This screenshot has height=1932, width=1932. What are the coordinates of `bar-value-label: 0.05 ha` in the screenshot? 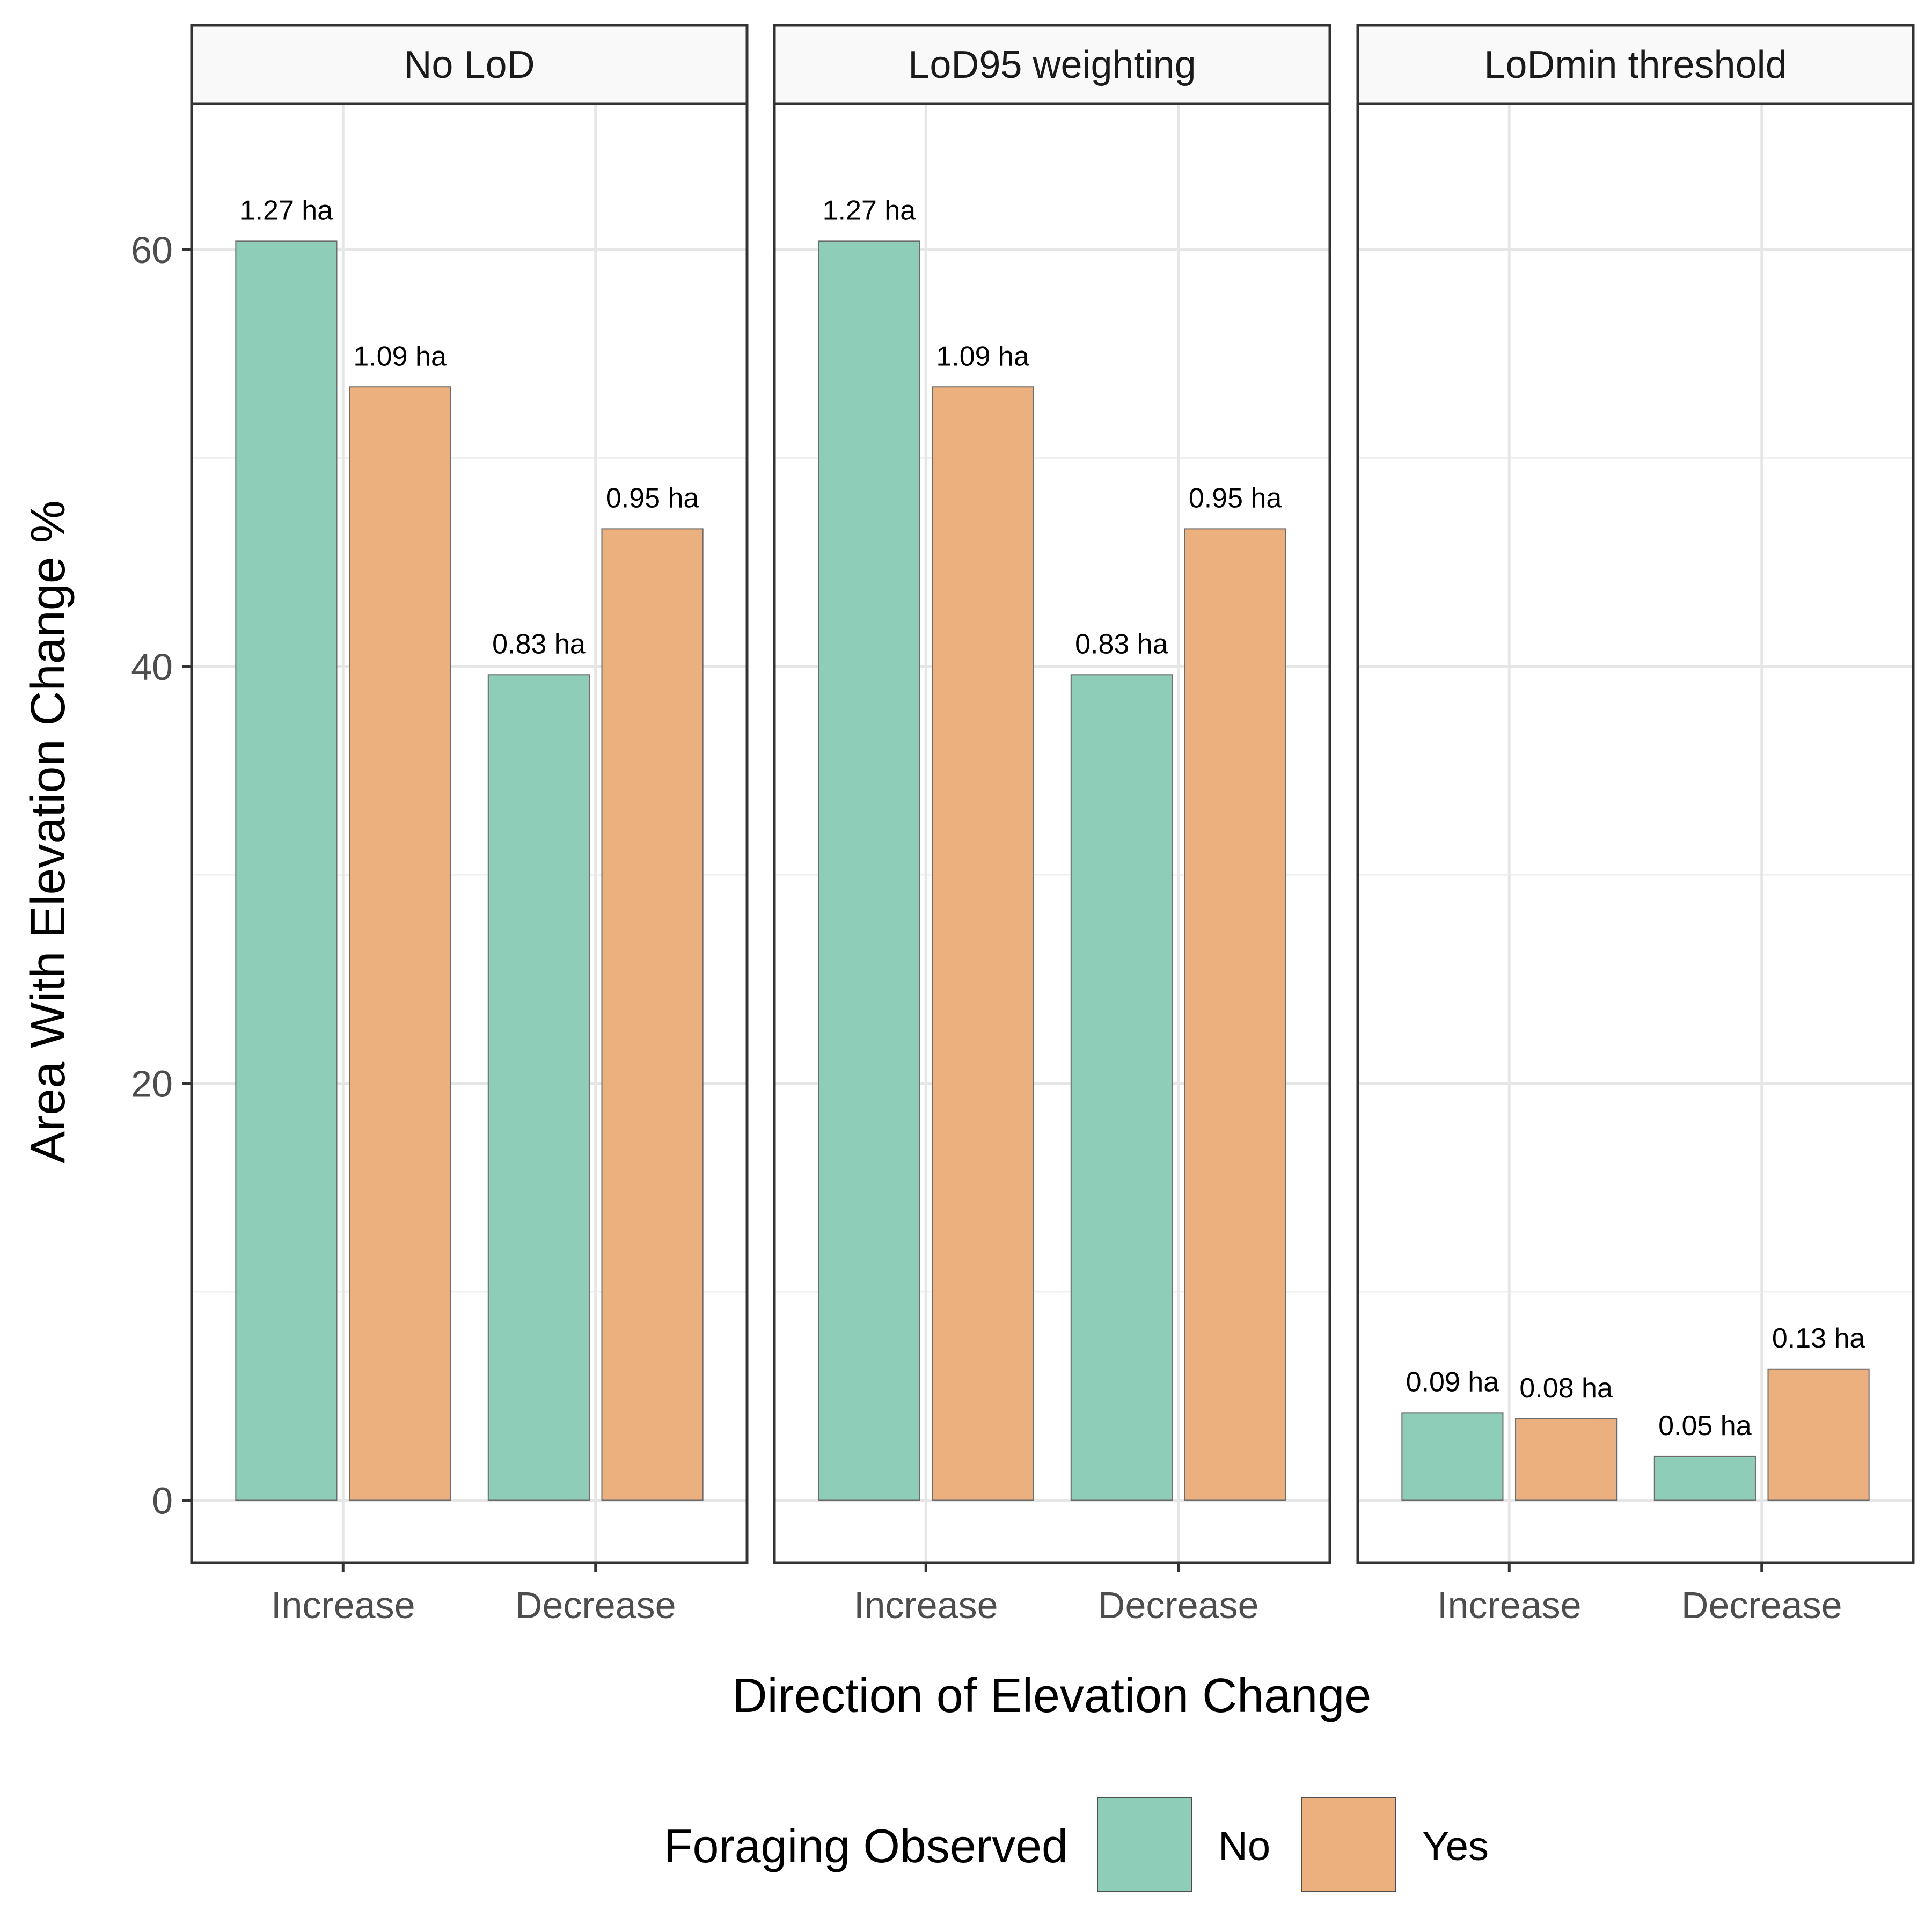 It's located at (1705, 1425).